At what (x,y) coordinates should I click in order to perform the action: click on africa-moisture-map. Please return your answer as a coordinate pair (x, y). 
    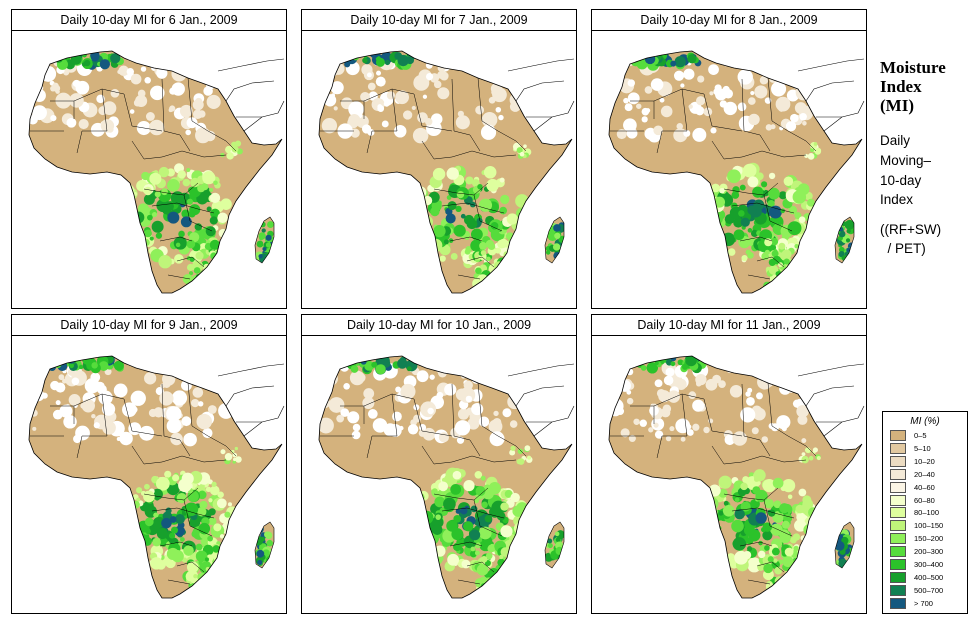
    Looking at the image, I should click on (736, 172).